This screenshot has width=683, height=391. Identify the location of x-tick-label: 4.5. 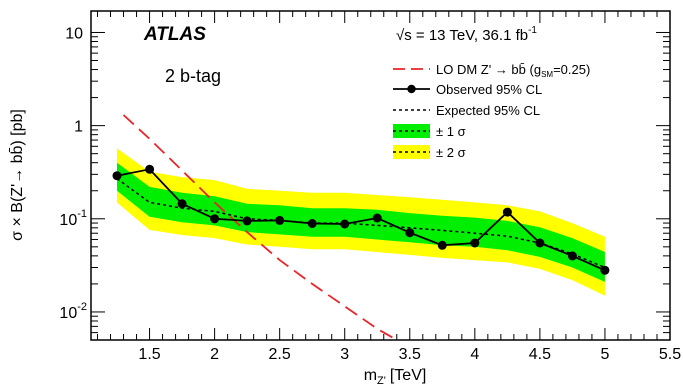
(540, 354).